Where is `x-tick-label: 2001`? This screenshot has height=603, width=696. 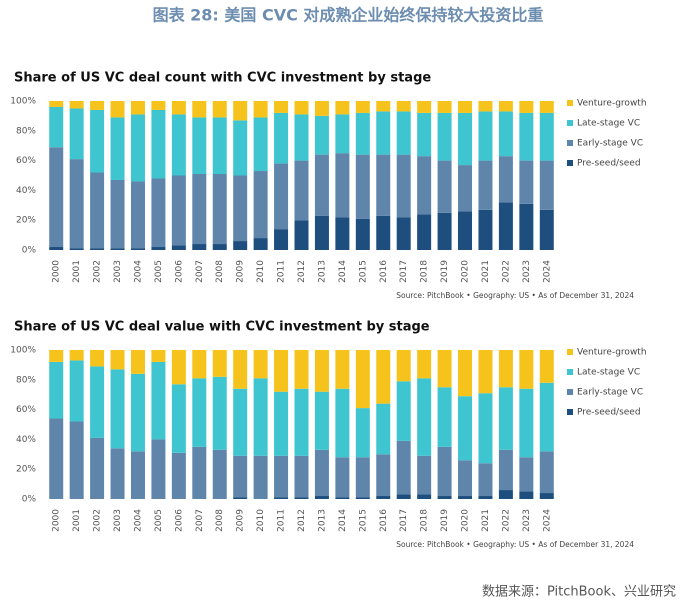
x-tick-label: 2001 is located at coordinates (77, 271).